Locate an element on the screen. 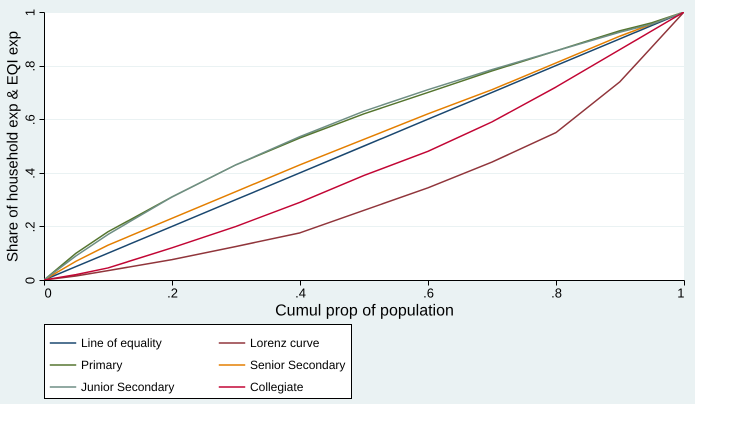  y-tick-label: .4 is located at coordinates (30, 173).